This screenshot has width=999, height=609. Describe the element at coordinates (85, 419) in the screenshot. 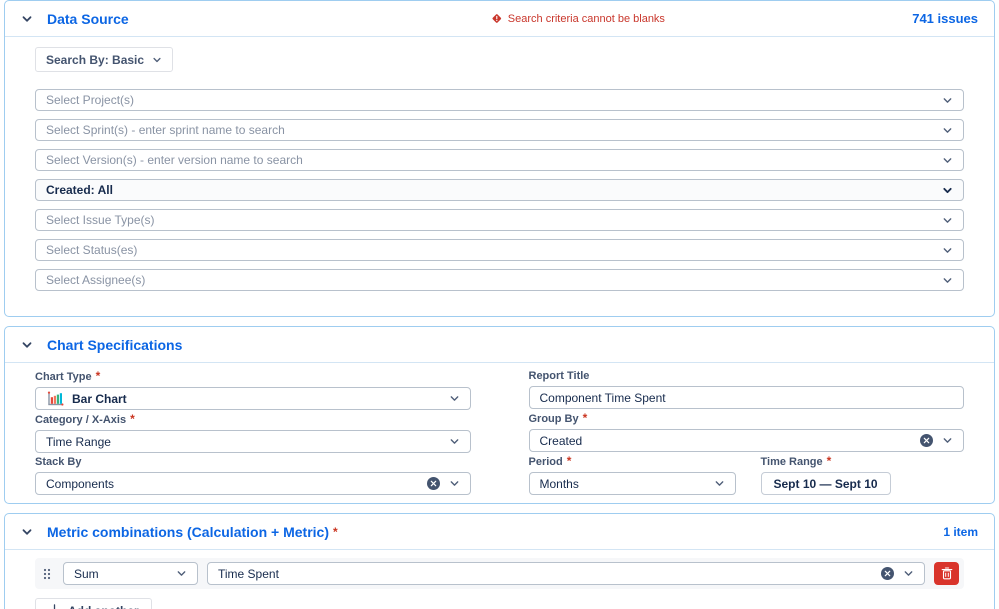

I see `category-x-axis-label: Category / X-Axis *` at that location.